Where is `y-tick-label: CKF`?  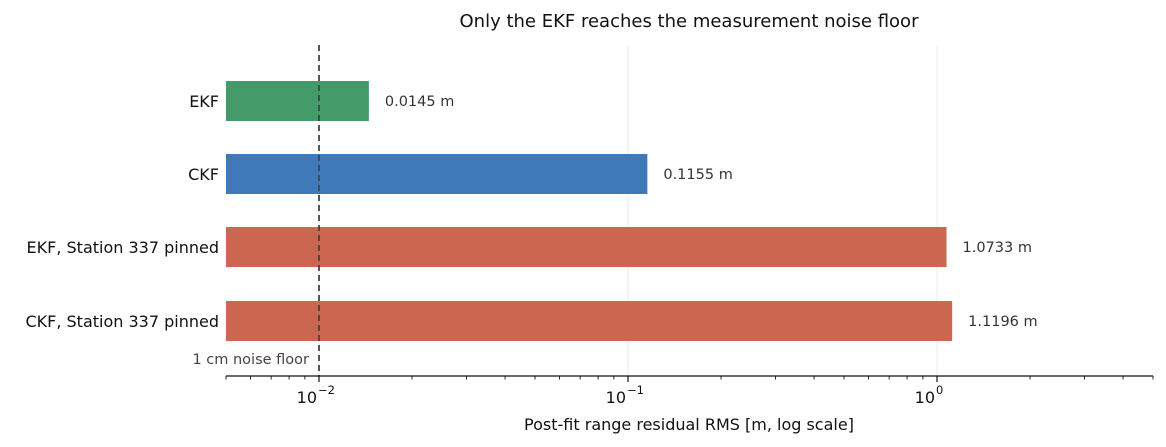 y-tick-label: CKF is located at coordinates (203, 174).